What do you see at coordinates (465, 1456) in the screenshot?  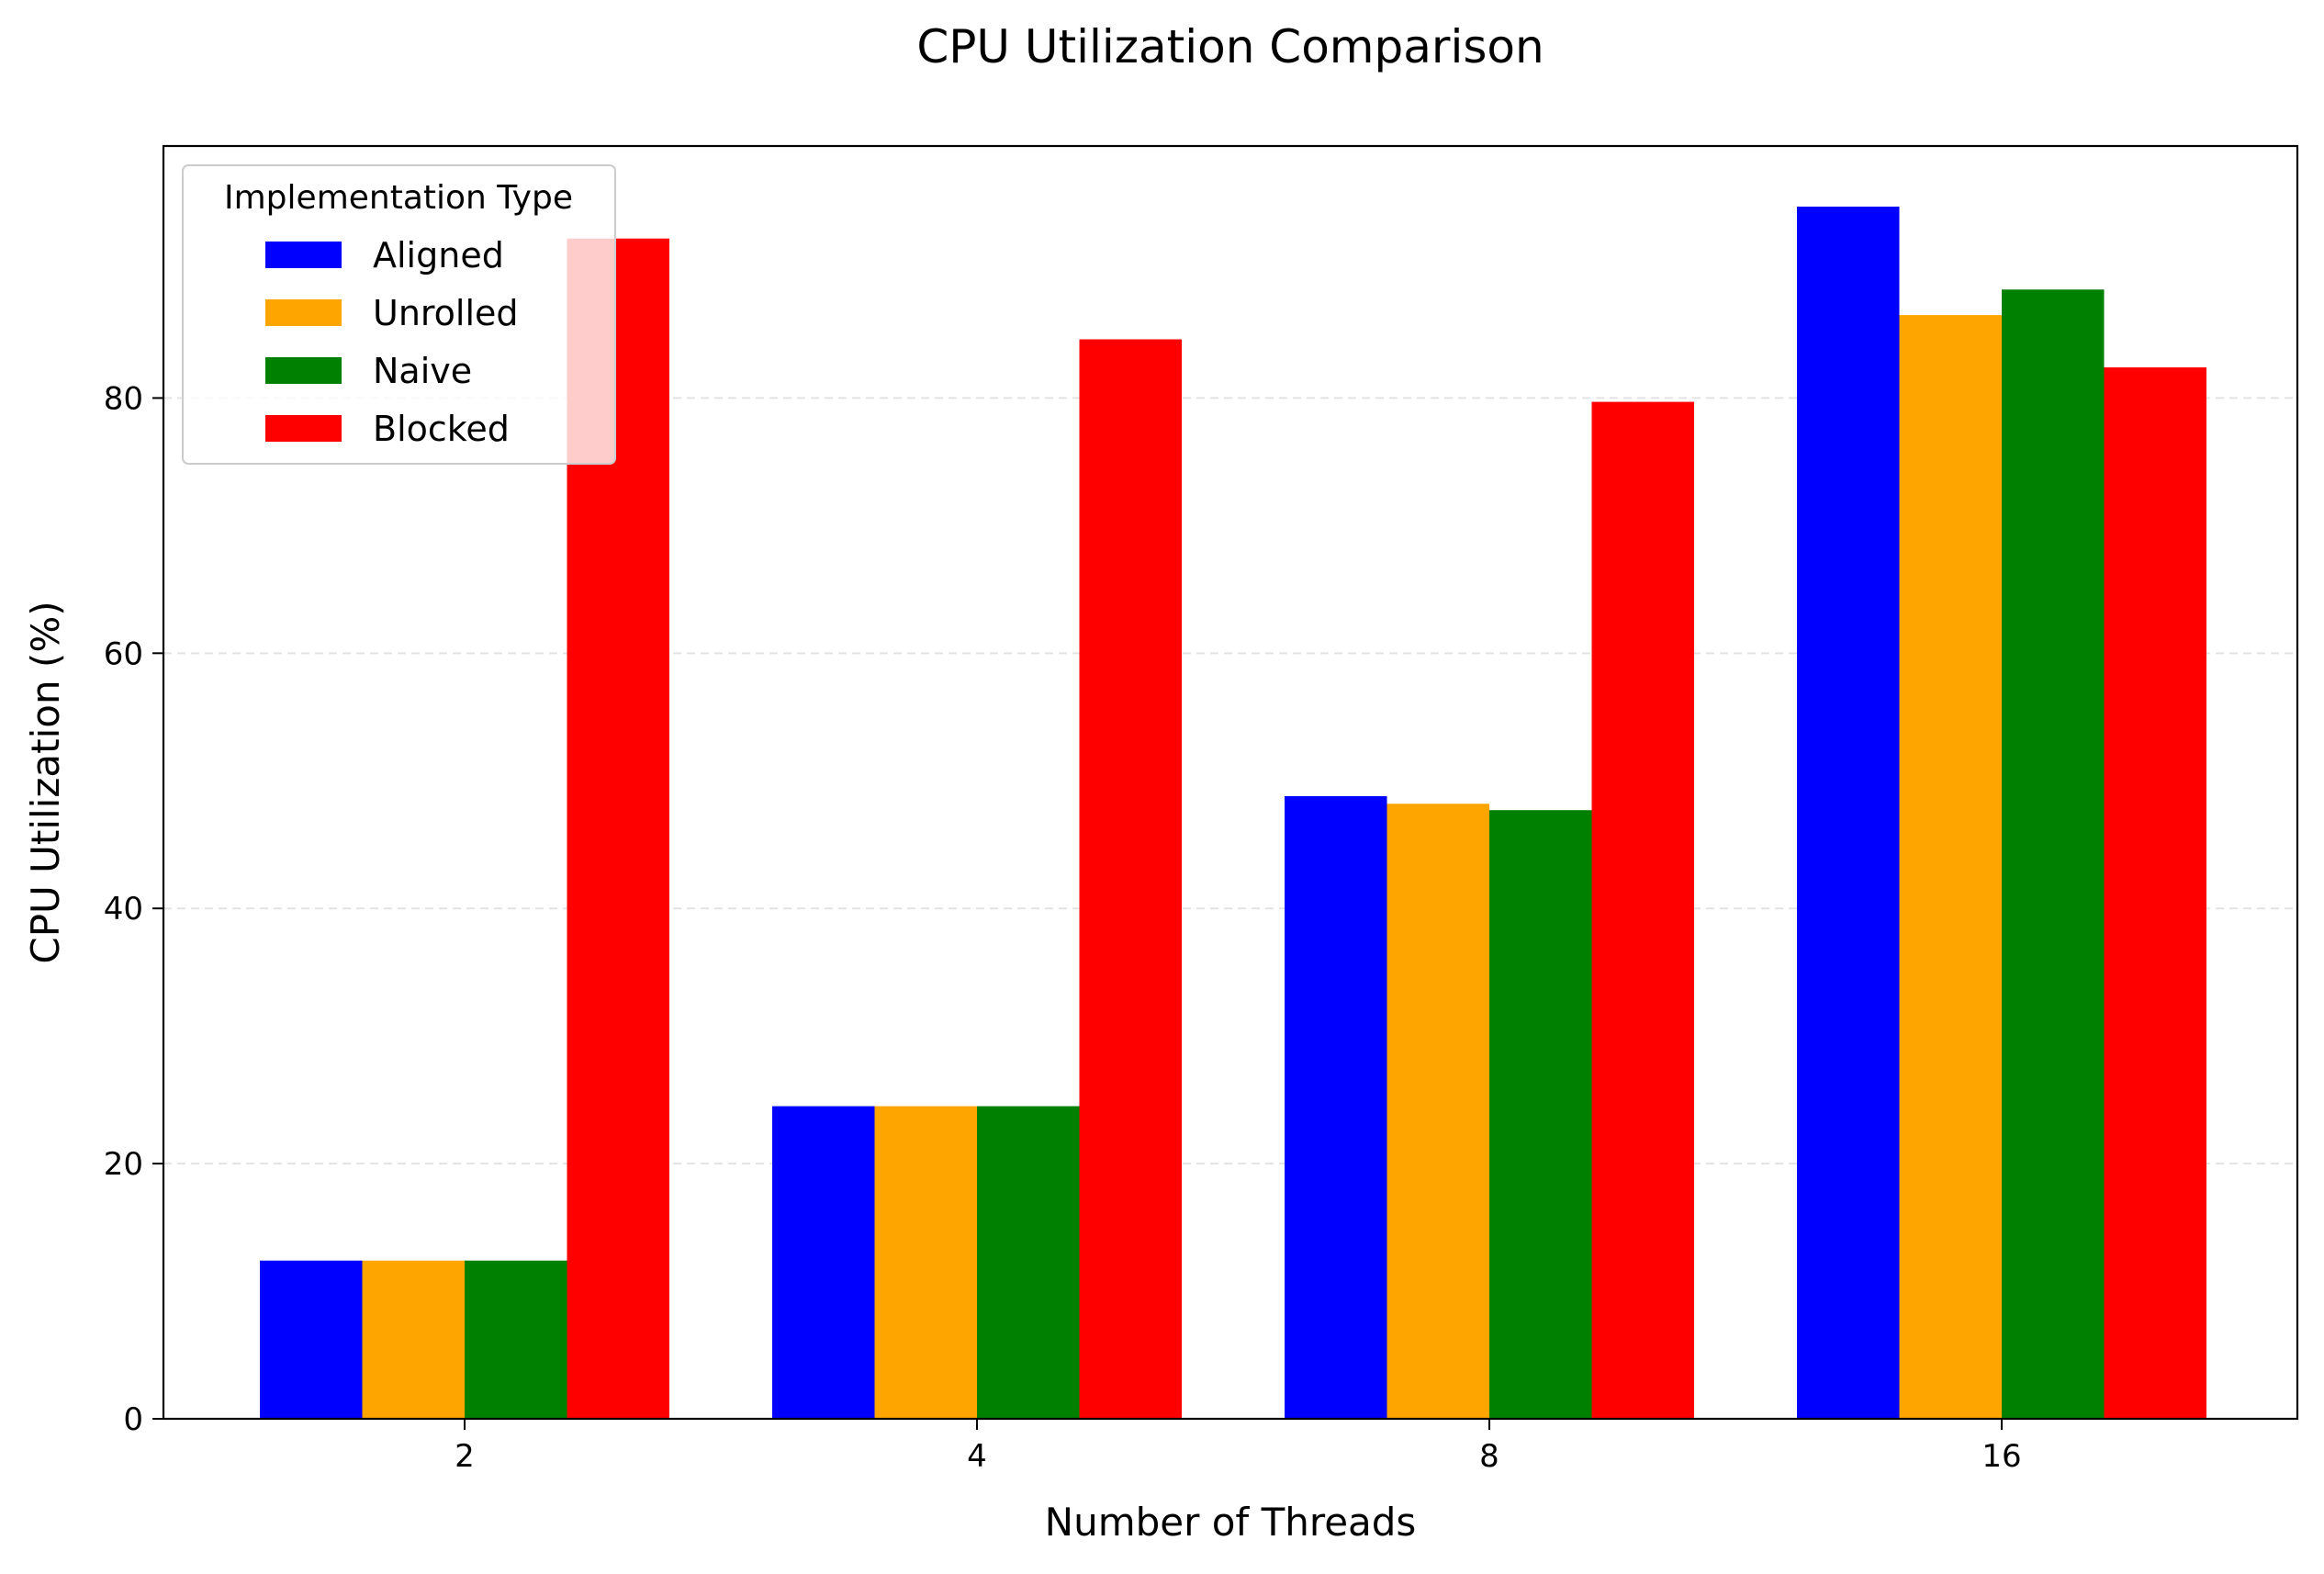 I see `x-tick-label: 2` at bounding box center [465, 1456].